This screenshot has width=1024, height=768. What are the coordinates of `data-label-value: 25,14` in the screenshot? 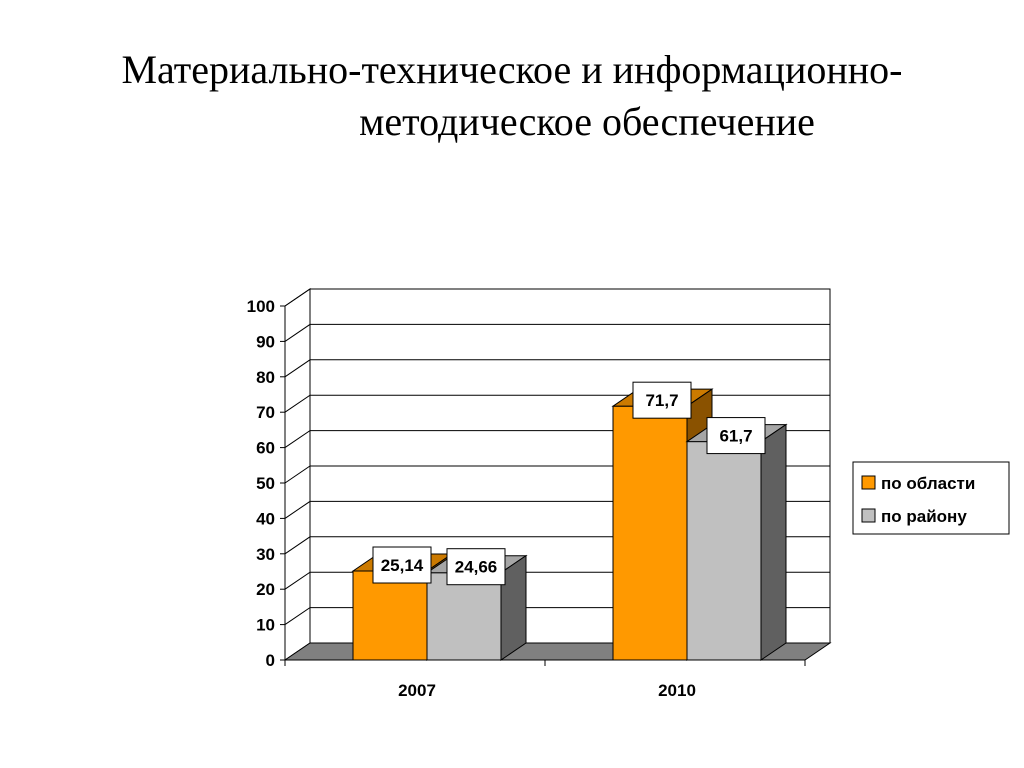 It's located at (402, 565).